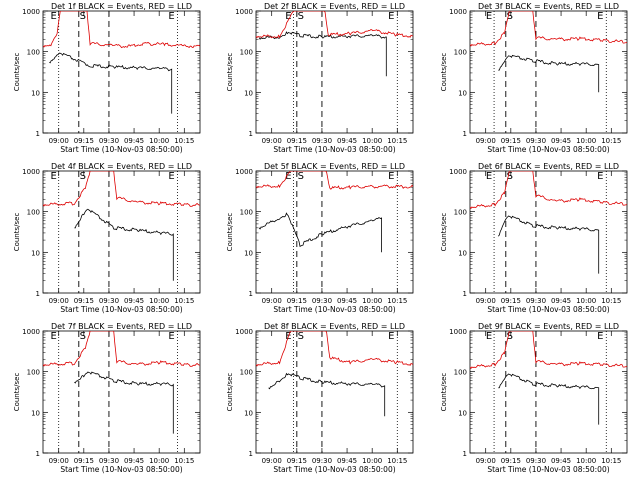 Image resolution: width=640 pixels, height=480 pixels. What do you see at coordinates (548, 326) in the screenshot?
I see `subplot-title: Det 9f BLACK = Events, RED = LLD` at bounding box center [548, 326].